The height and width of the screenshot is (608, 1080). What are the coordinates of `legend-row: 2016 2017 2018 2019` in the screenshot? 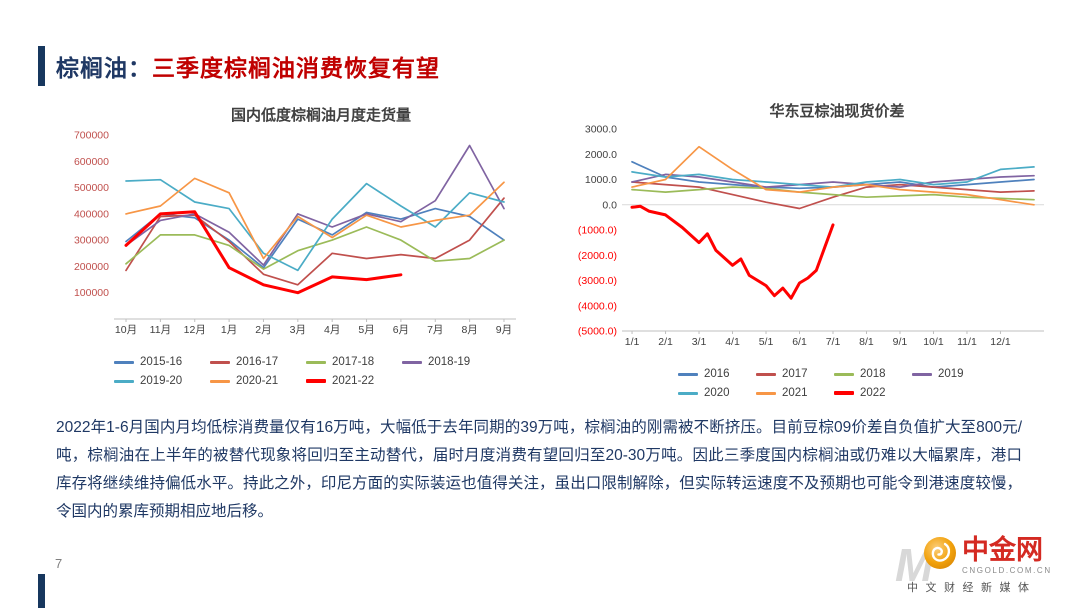 It's located at (865, 374).